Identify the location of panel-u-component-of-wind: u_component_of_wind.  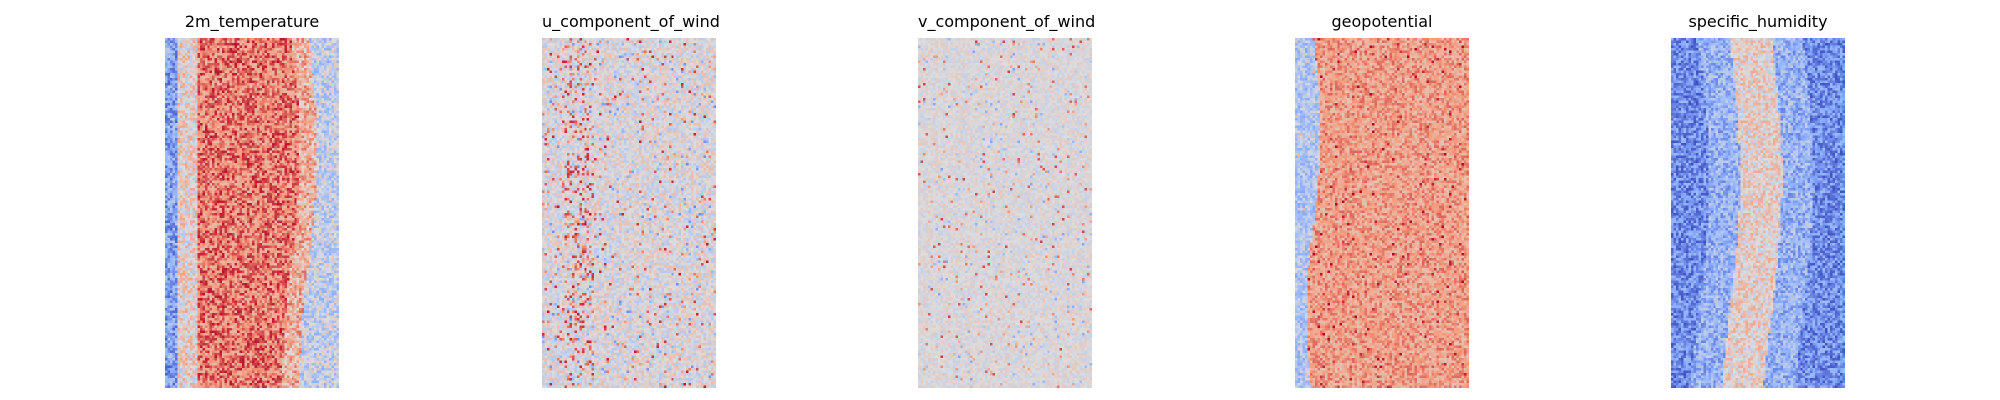
(631, 200).